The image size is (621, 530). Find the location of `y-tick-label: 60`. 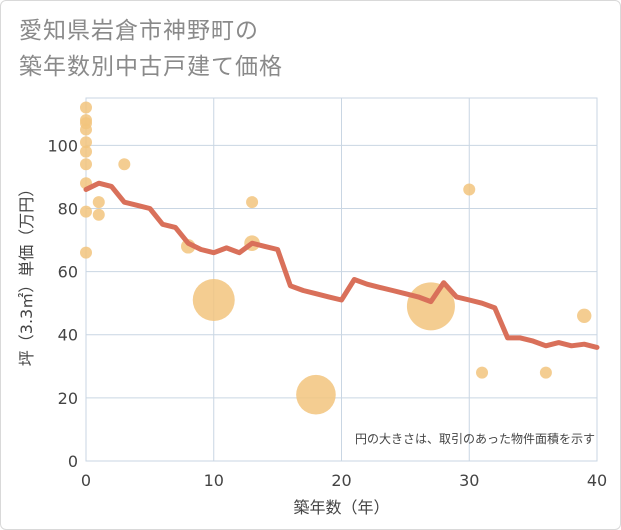

y-tick-label: 60 is located at coordinates (68, 272).